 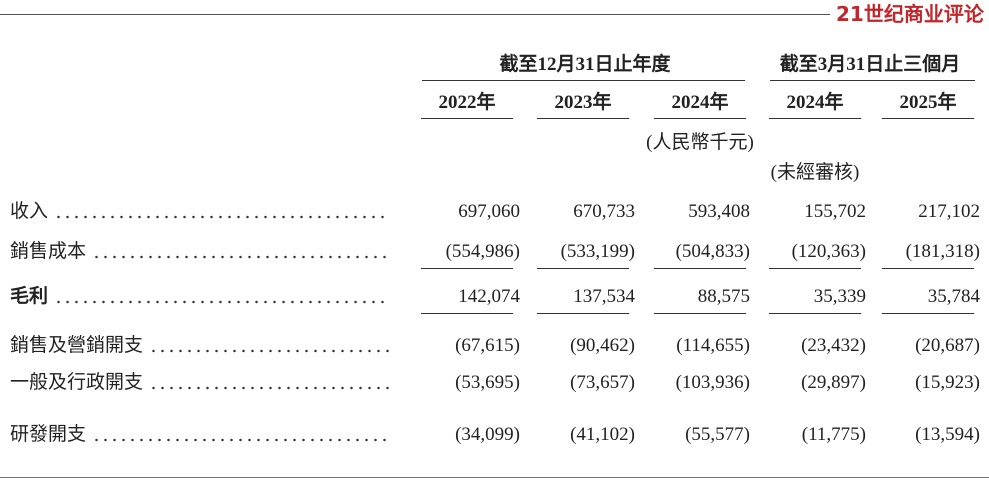 What do you see at coordinates (487, 382) in the screenshot?
I see `cell-value: (53,695)` at bounding box center [487, 382].